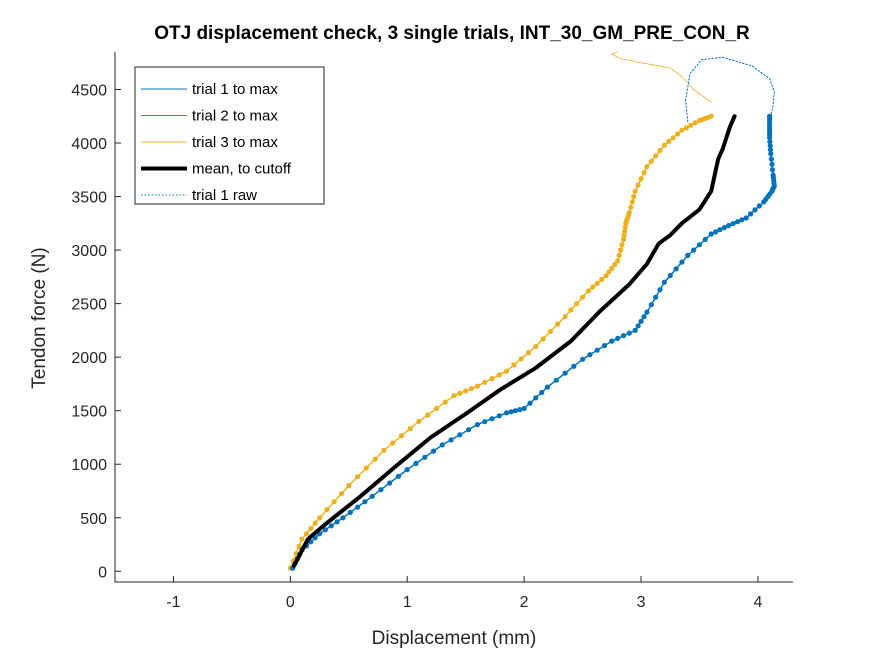 The image size is (875, 656). I want to click on x-axis-label: Displacement (mm), so click(454, 638).